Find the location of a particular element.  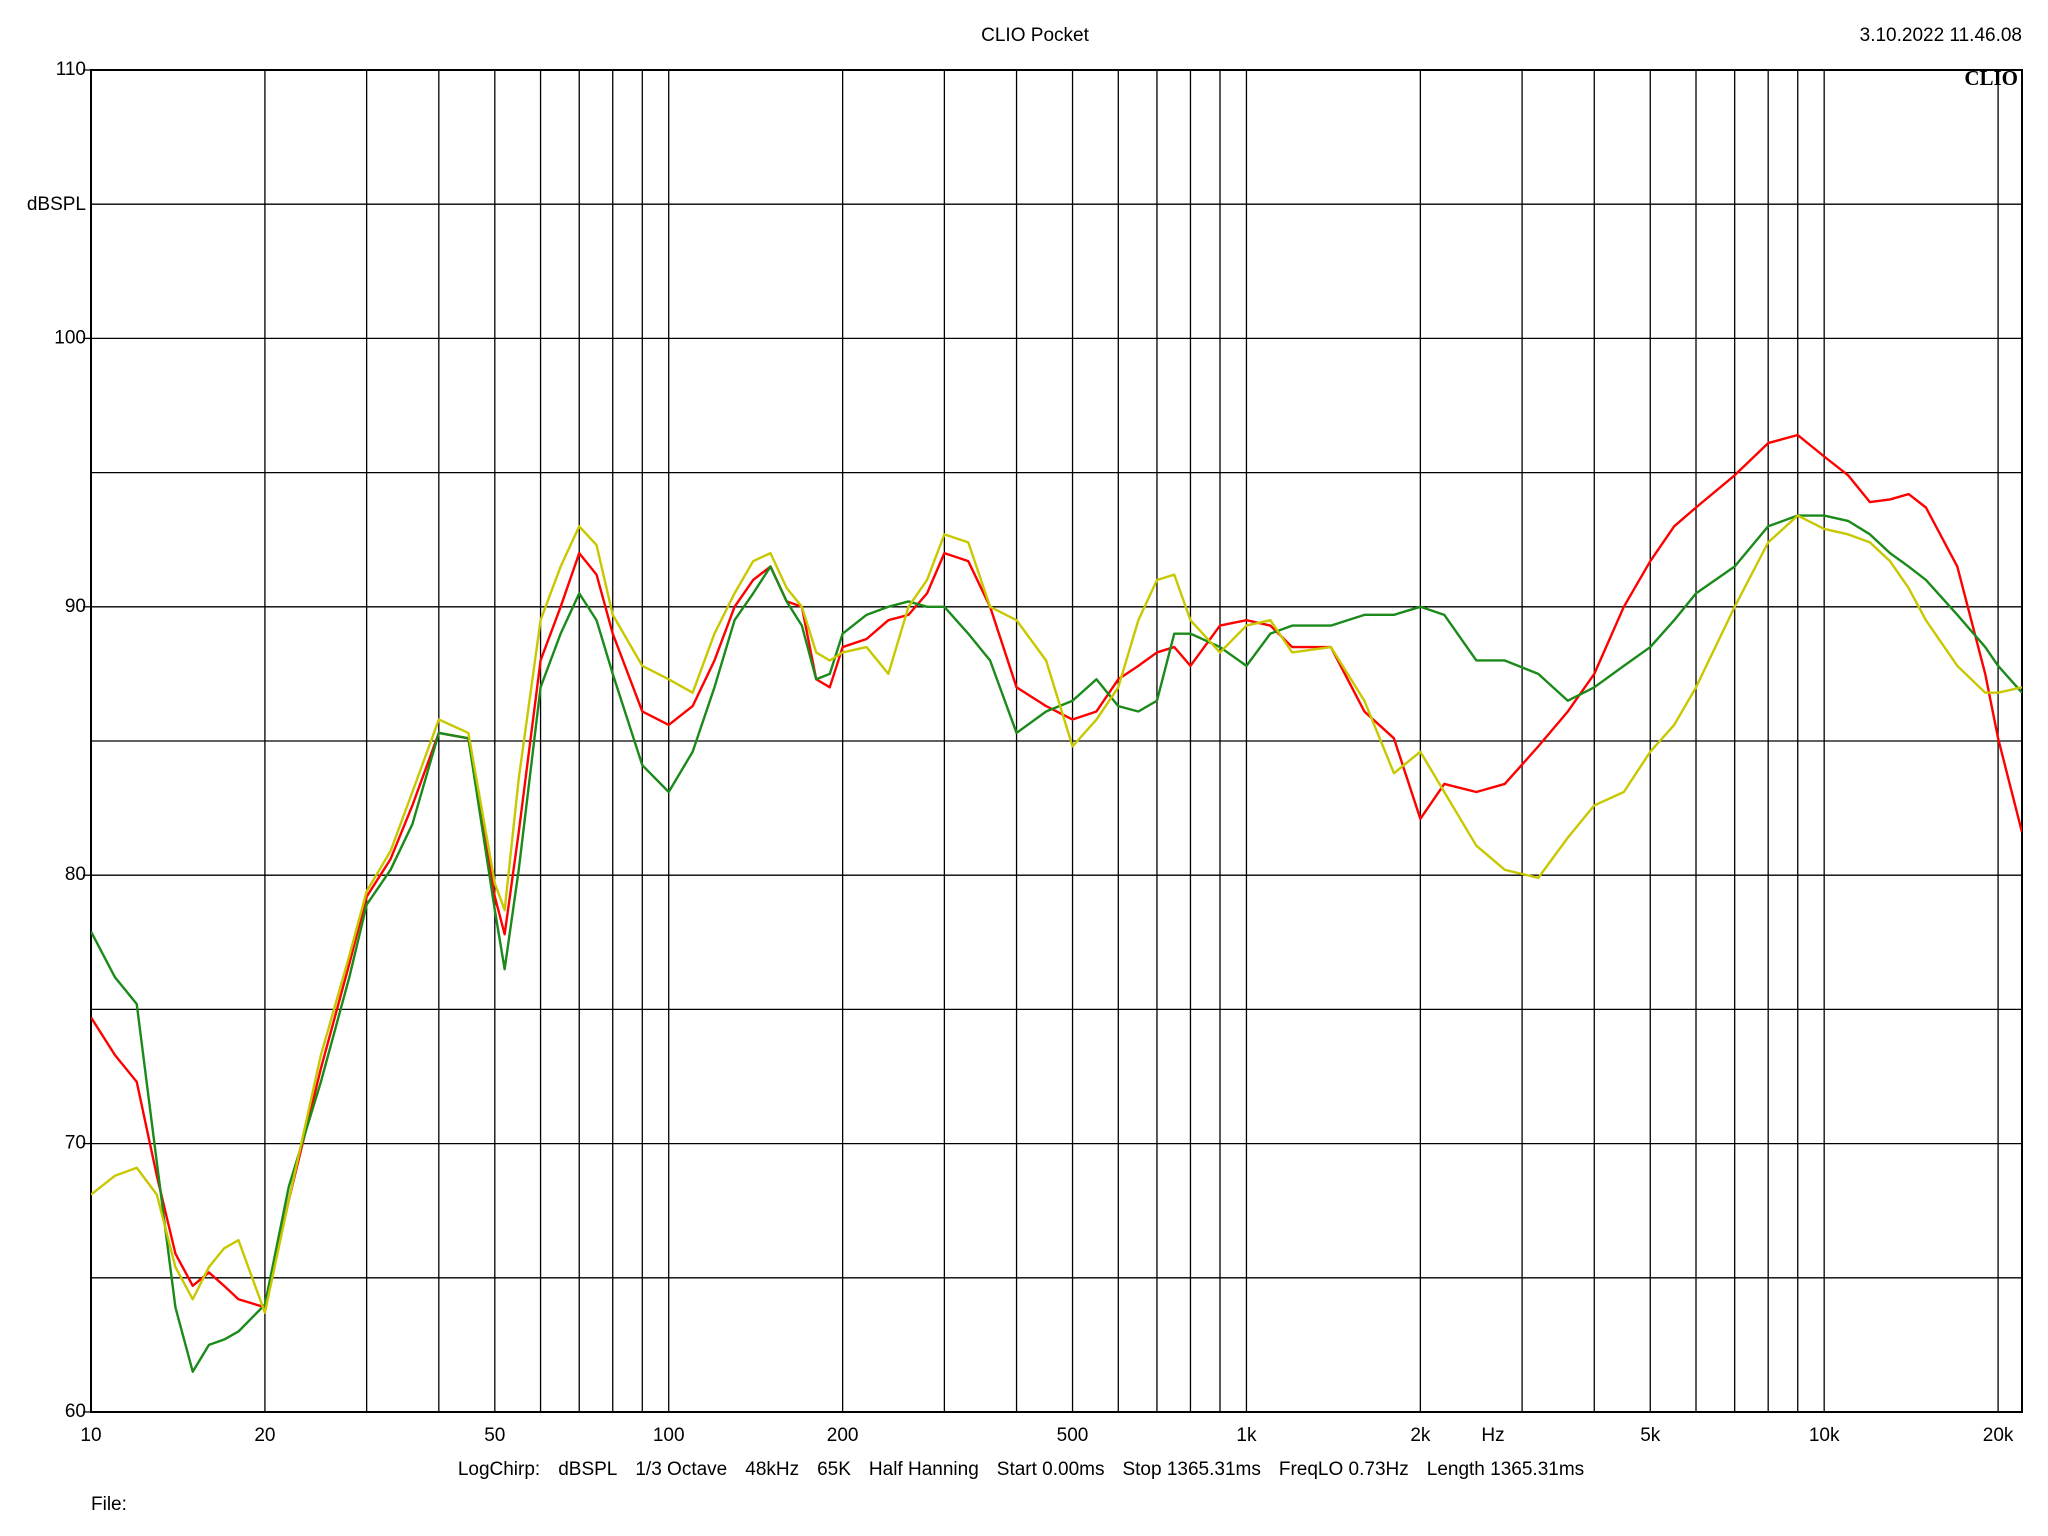

x-tick-label: 20k is located at coordinates (1998, 1435).